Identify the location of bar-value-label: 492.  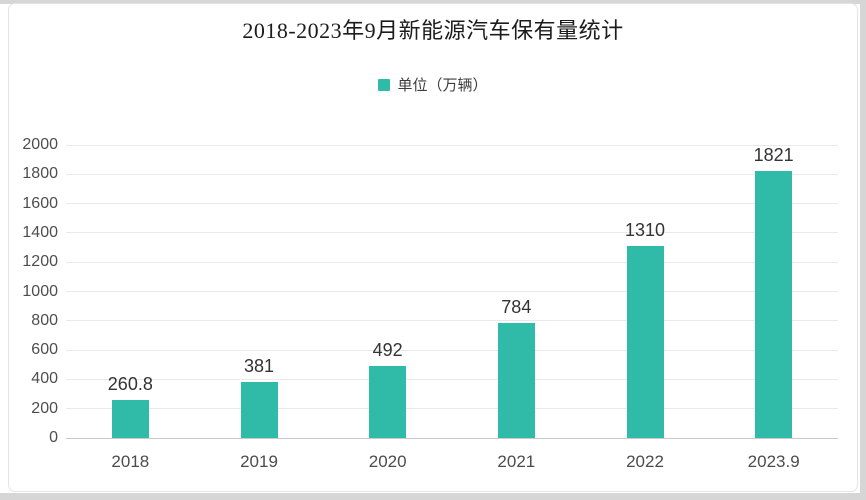
(387, 349).